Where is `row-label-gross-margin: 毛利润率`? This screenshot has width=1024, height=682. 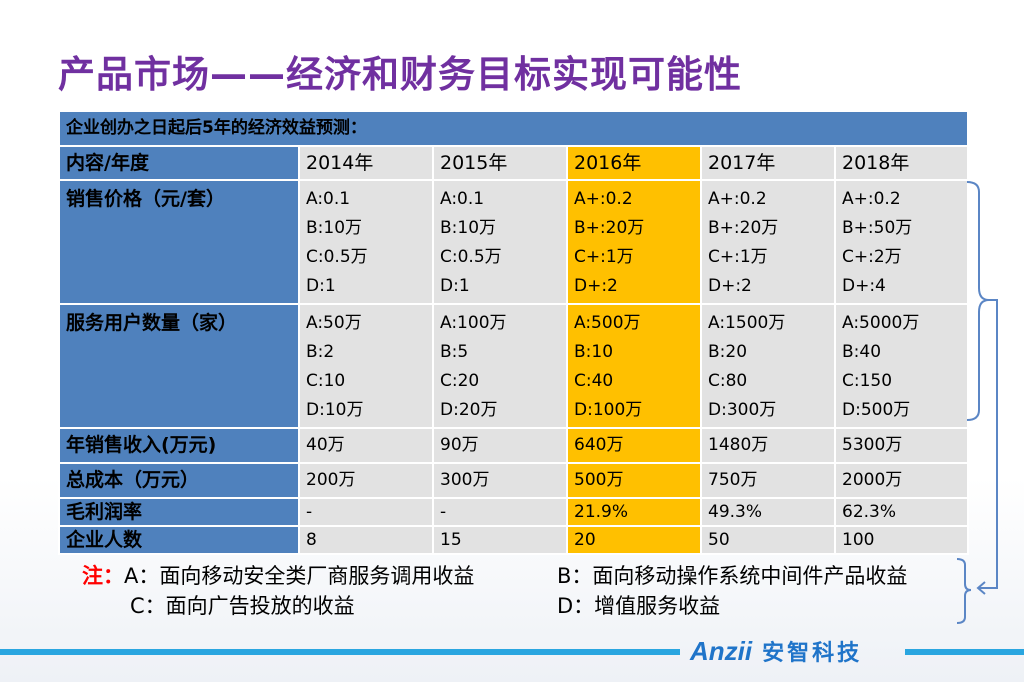 row-label-gross-margin: 毛利润率 is located at coordinates (179, 512).